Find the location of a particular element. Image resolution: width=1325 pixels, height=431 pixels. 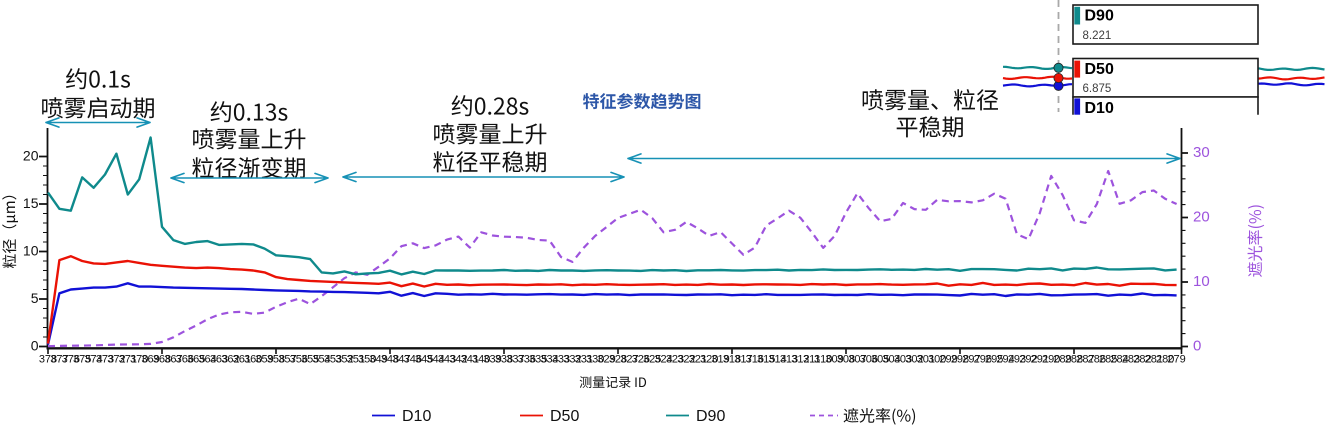

svg-text: 323 is located at coordinates (675, 360).